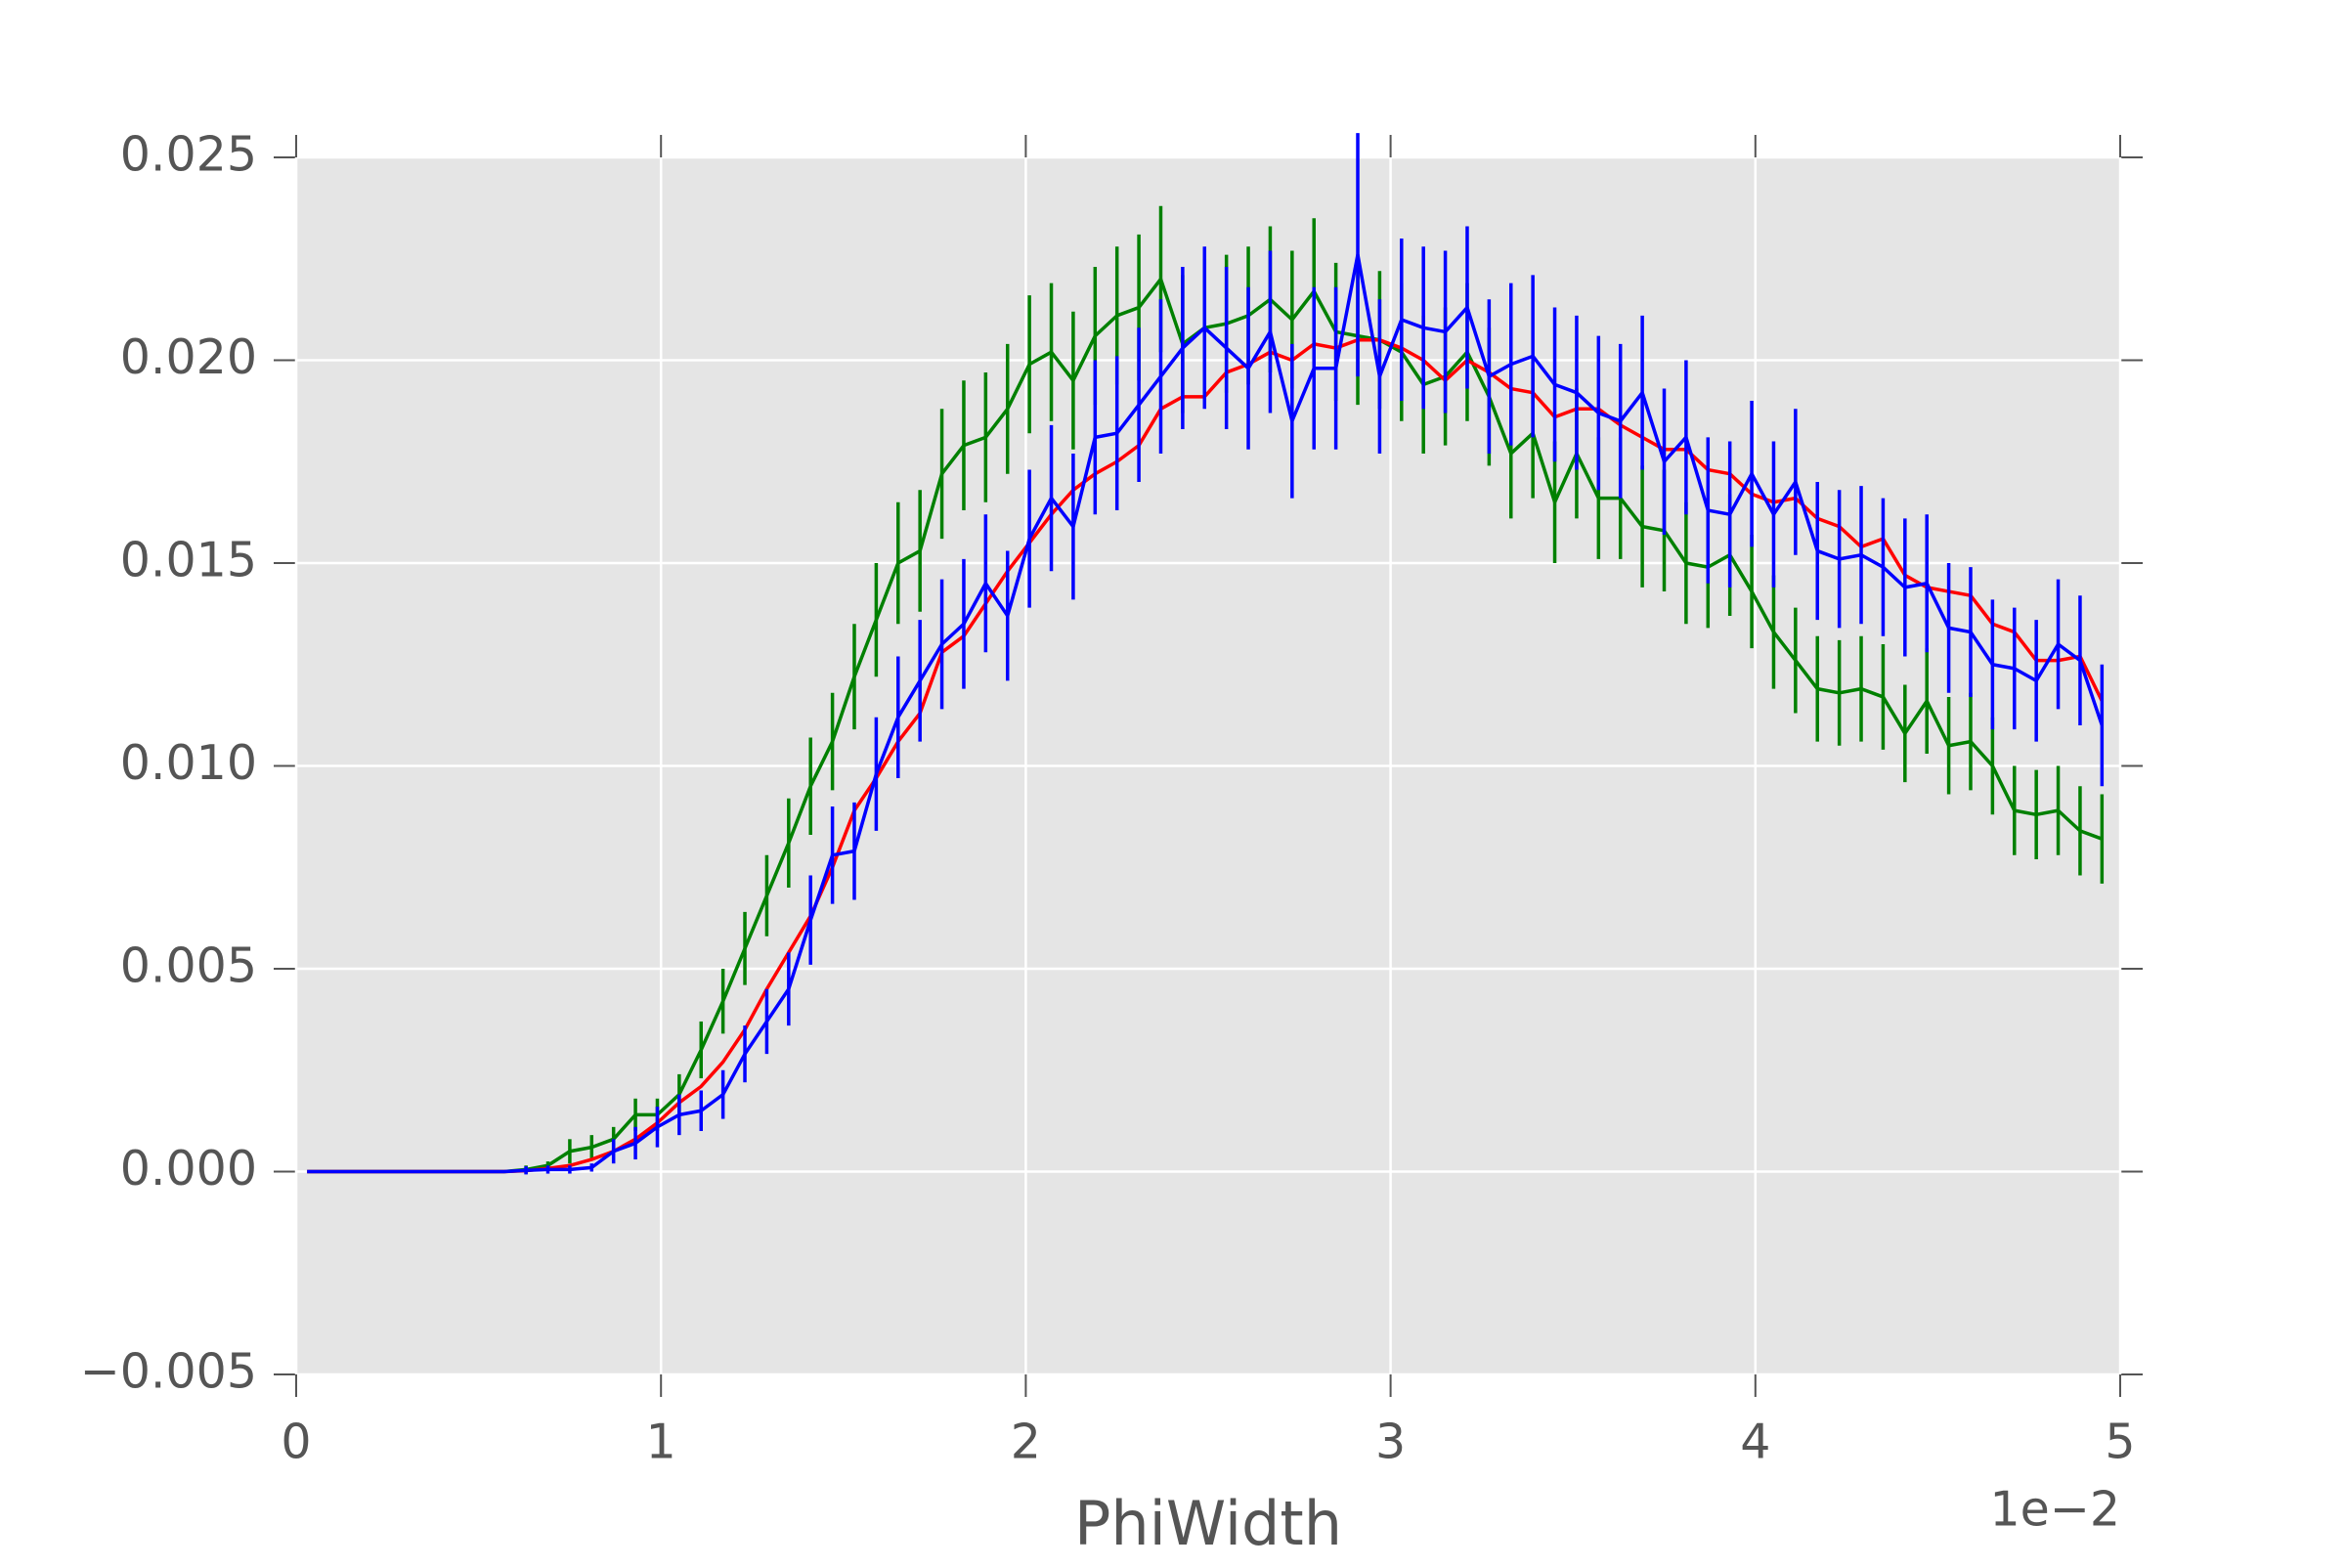 The height and width of the screenshot is (1568, 2346). Describe the element at coordinates (189, 1169) in the screenshot. I see `y-tick-label: 0.000` at that location.